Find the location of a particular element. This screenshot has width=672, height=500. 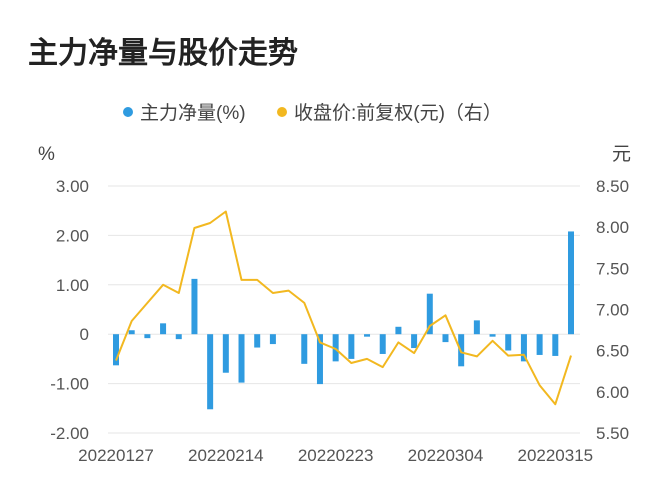

x-axis: 20220127 20220214 20220223 20220304 20220315 is located at coordinates (335, 455).